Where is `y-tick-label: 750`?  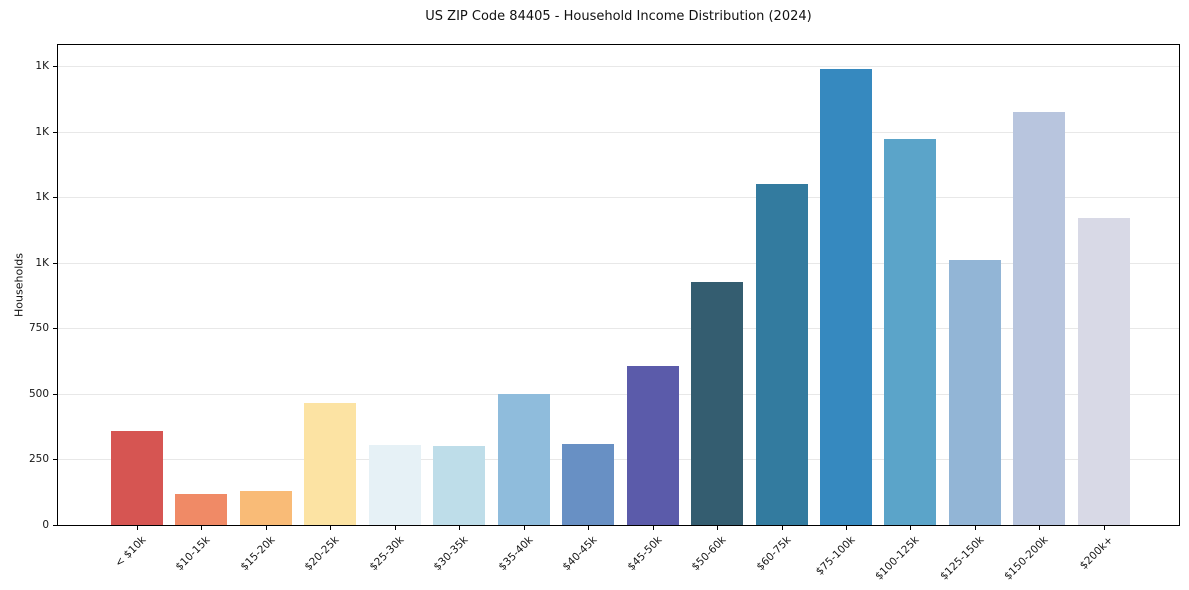
y-tick-label: 750 is located at coordinates (38, 328).